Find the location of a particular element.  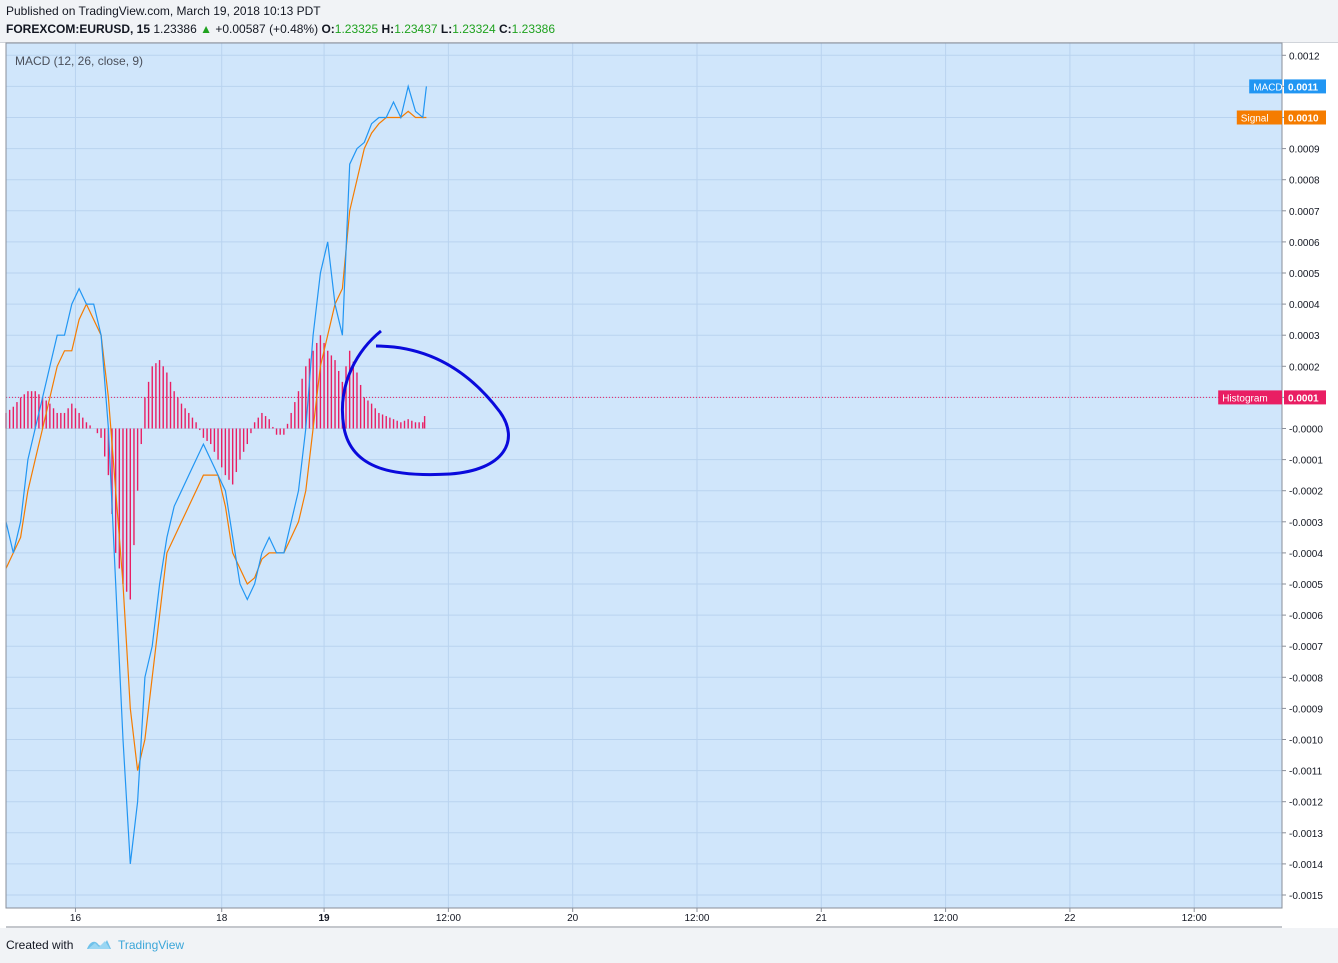

price-tick-label: 0.0006 is located at coordinates (1304, 243).